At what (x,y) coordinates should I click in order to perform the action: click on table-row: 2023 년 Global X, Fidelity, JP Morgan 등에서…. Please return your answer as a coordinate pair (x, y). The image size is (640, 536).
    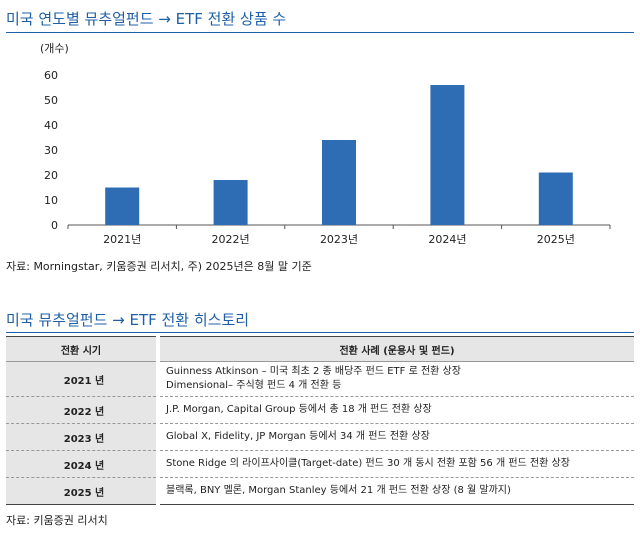
    Looking at the image, I should click on (320, 437).